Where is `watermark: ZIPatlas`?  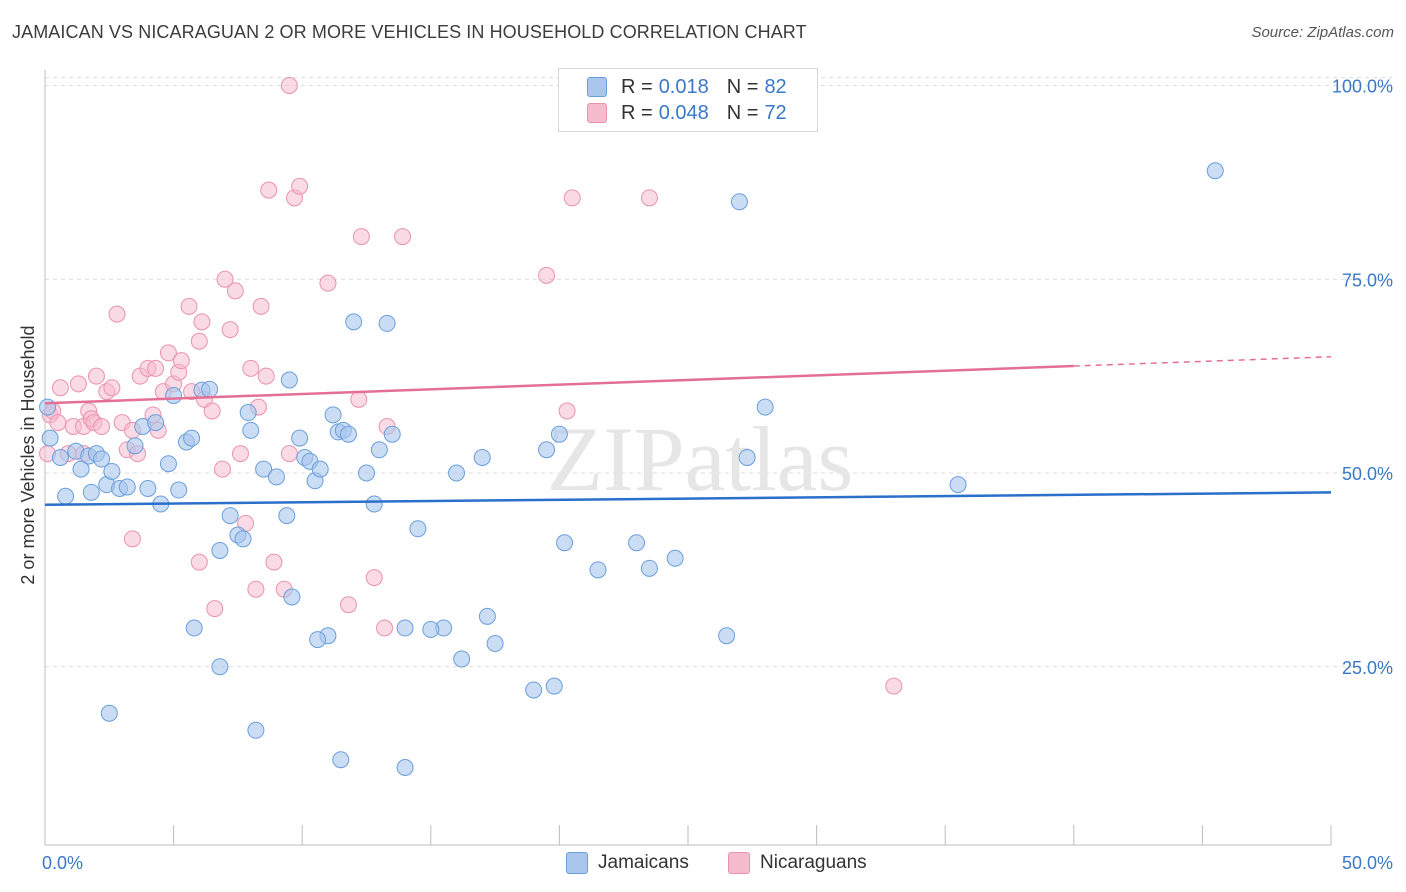
watermark: ZIPatlas is located at coordinates (700, 459).